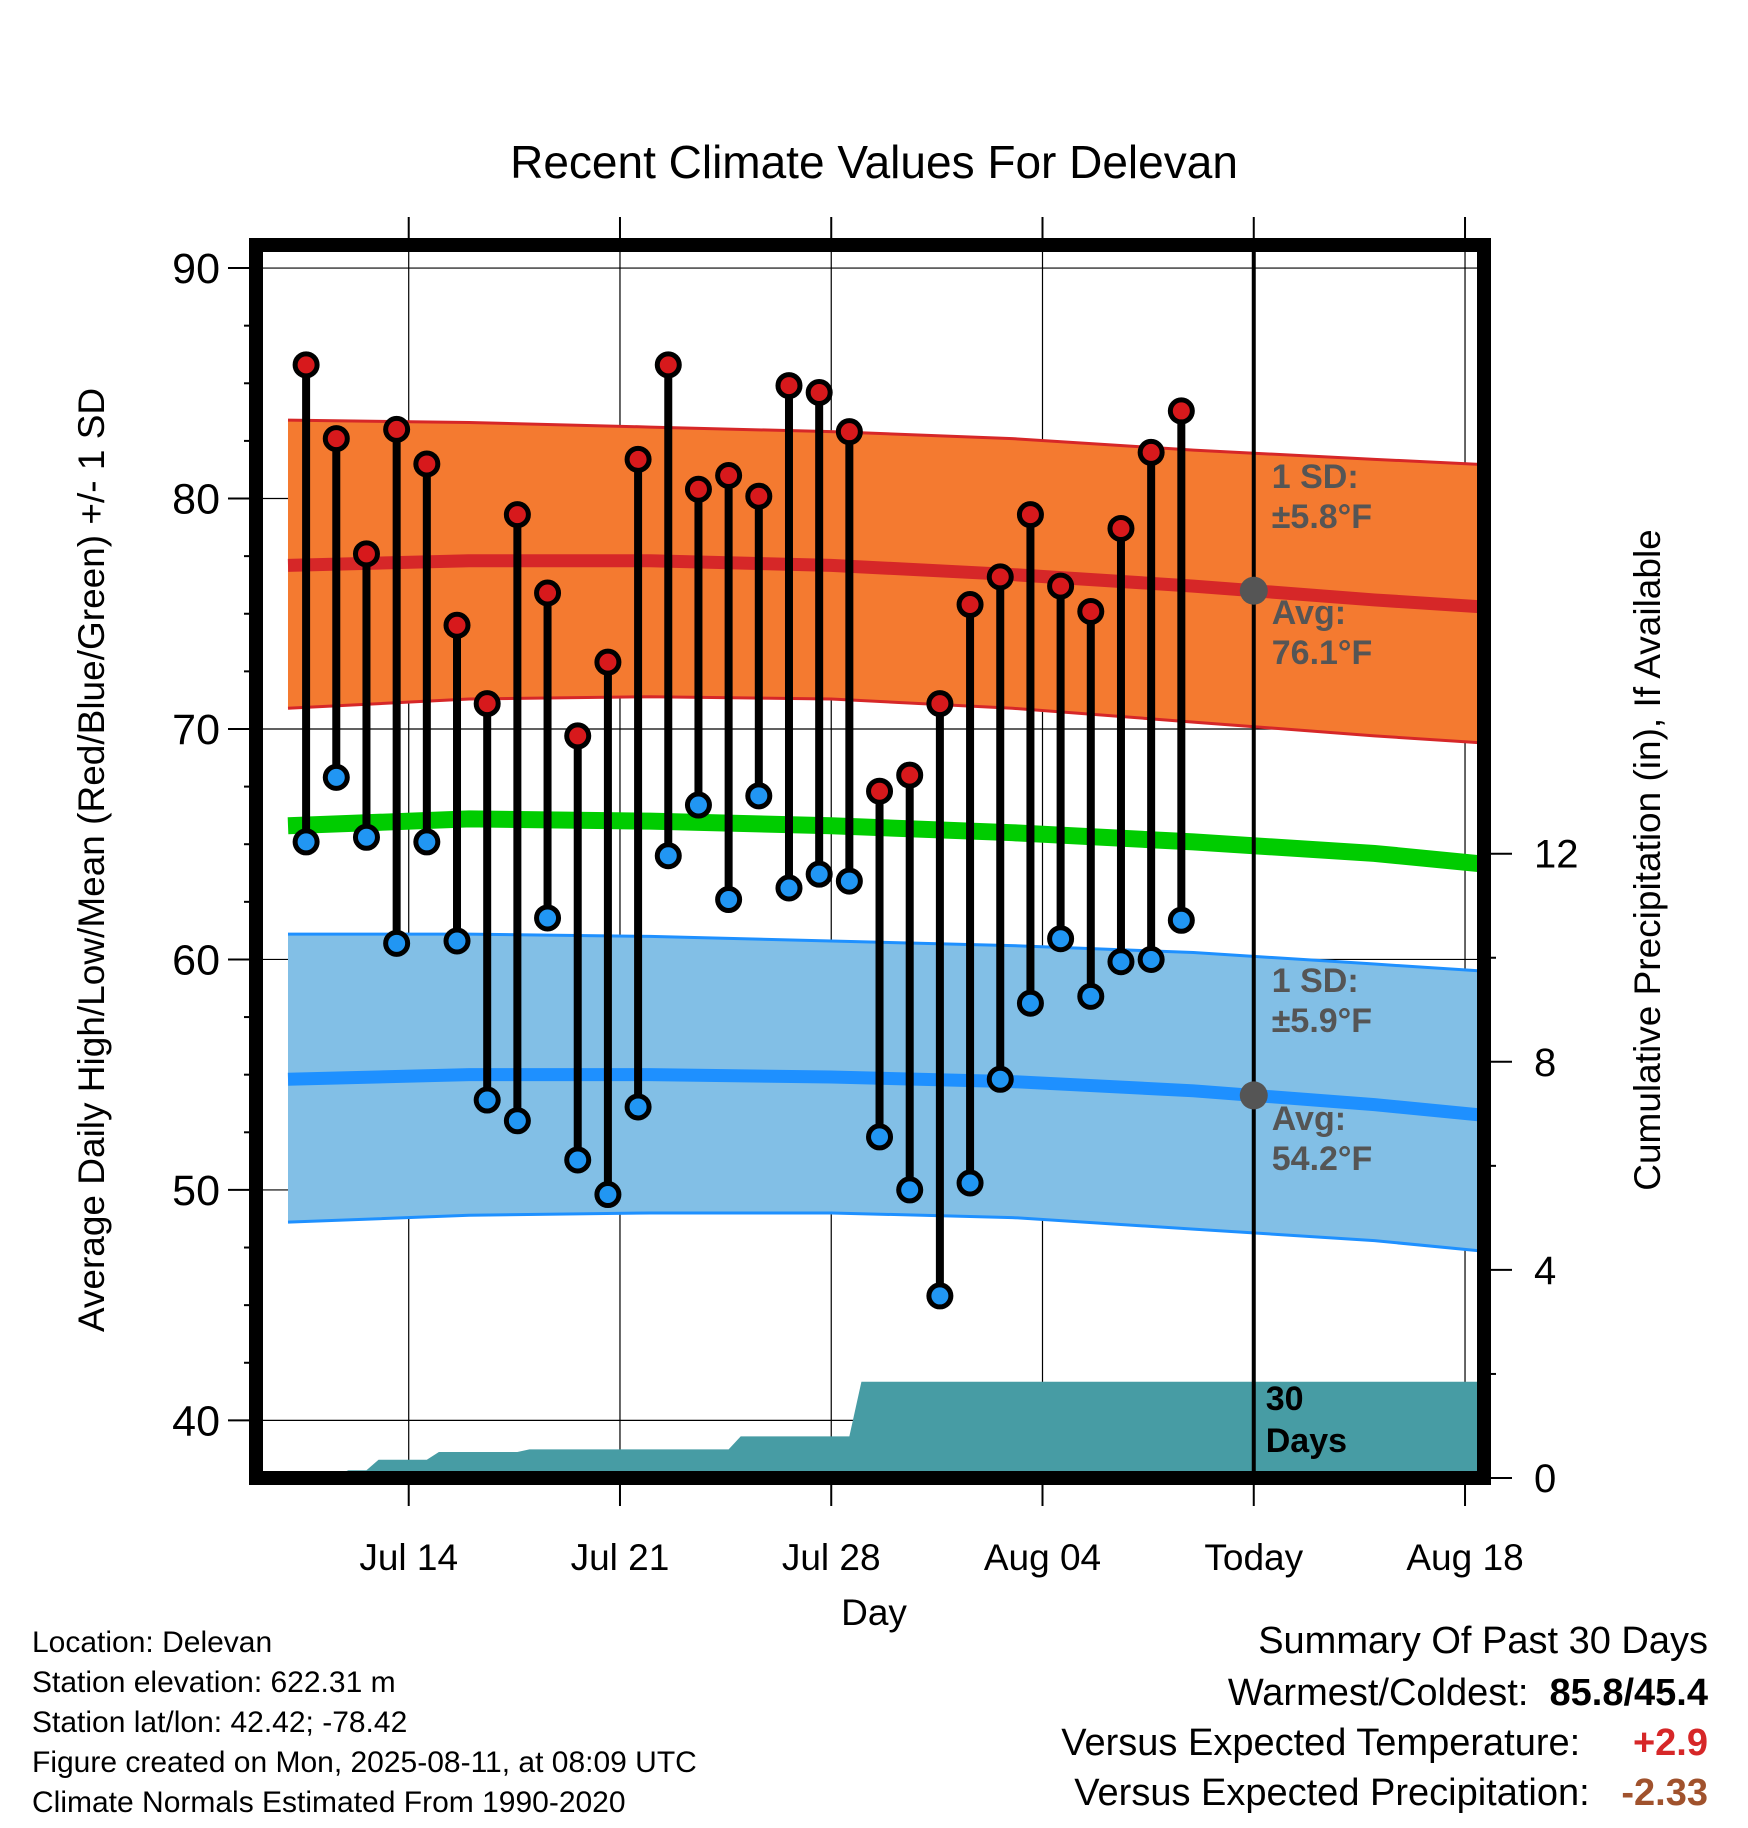  What do you see at coordinates (886, 1429) in the screenshot?
I see `precipitation-area` at bounding box center [886, 1429].